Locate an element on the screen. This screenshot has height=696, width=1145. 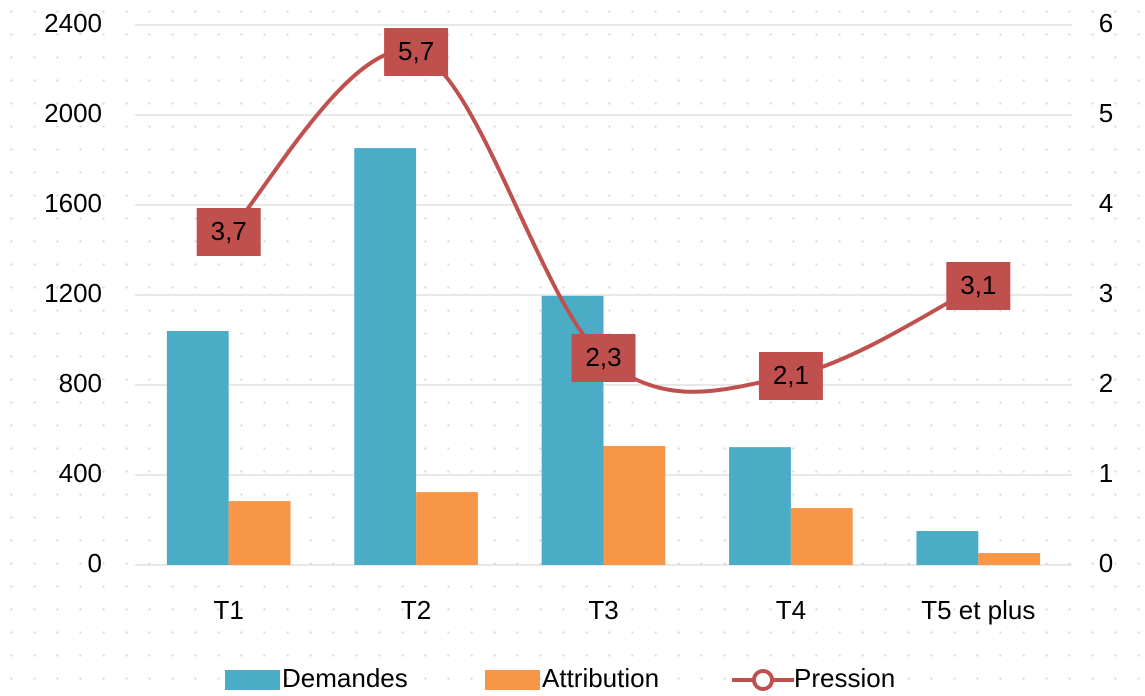
legend-label: Demandes is located at coordinates (345, 678).